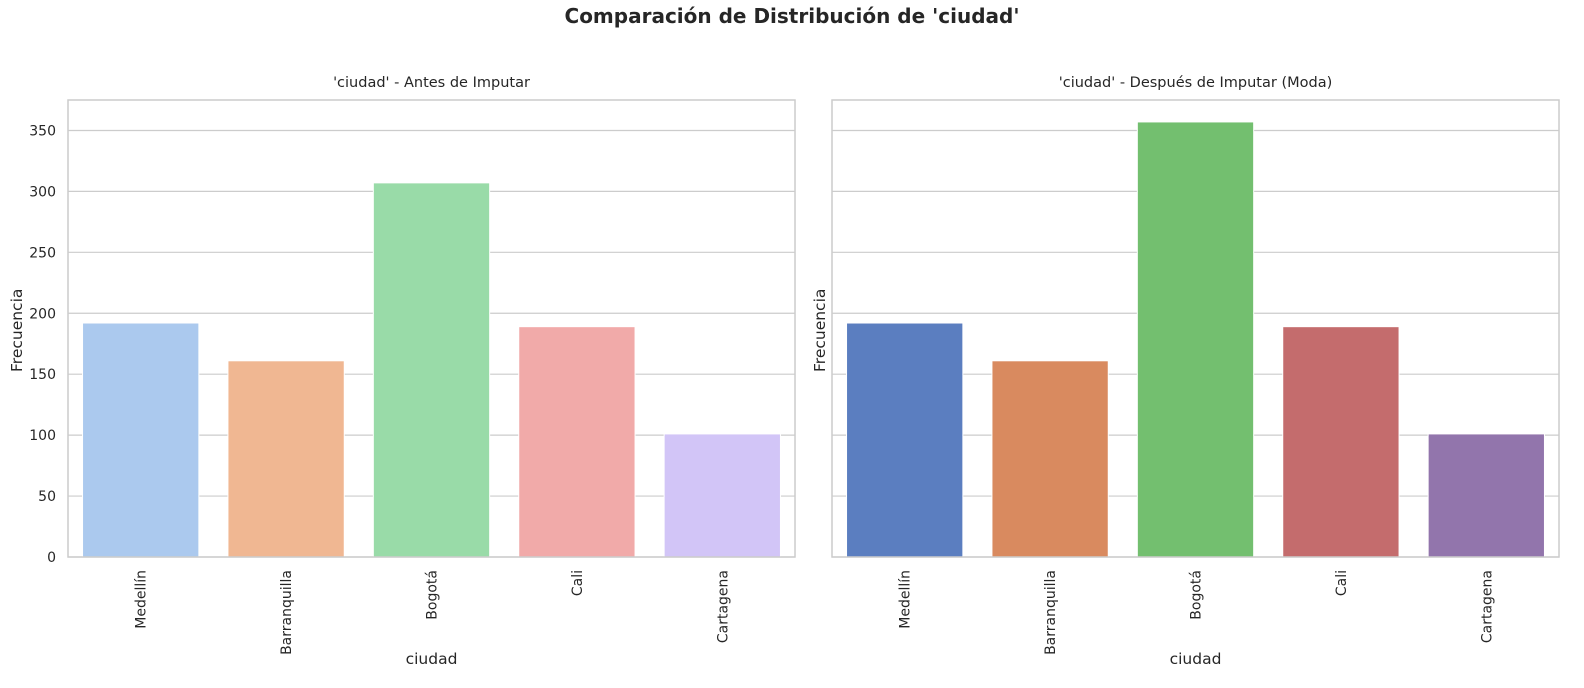 The height and width of the screenshot is (688, 1584). What do you see at coordinates (42, 192) in the screenshot?
I see `left-y-tick-label: 300` at bounding box center [42, 192].